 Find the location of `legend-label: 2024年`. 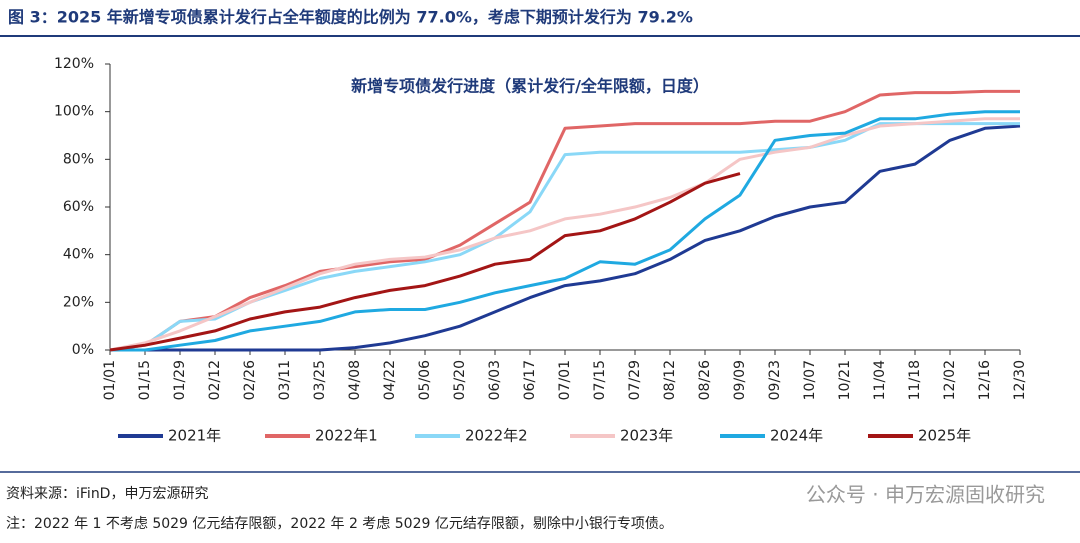

legend-label: 2024年 is located at coordinates (796, 436).